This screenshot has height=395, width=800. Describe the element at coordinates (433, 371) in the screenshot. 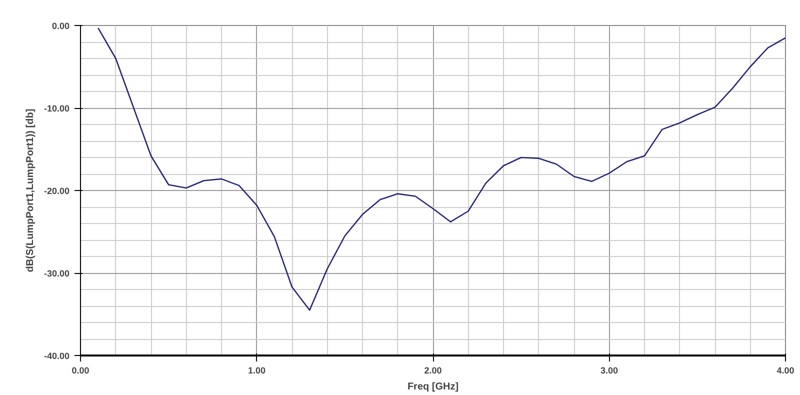

I see `x-tick-label: 2.00` at that location.